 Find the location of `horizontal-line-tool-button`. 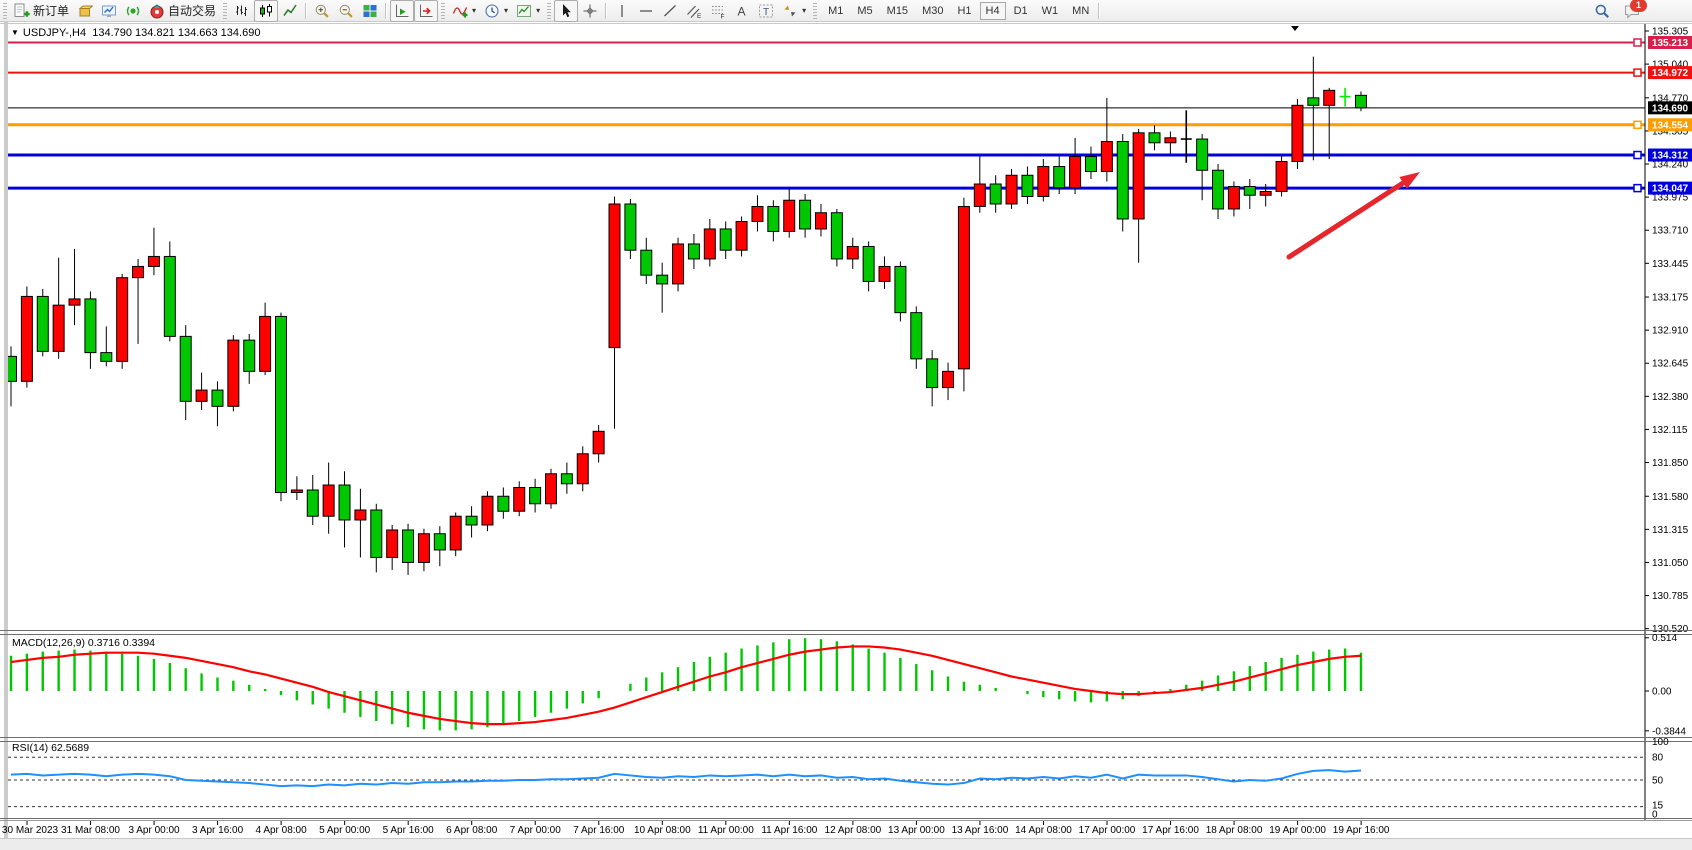

horizontal-line-tool-button is located at coordinates (646, 11).